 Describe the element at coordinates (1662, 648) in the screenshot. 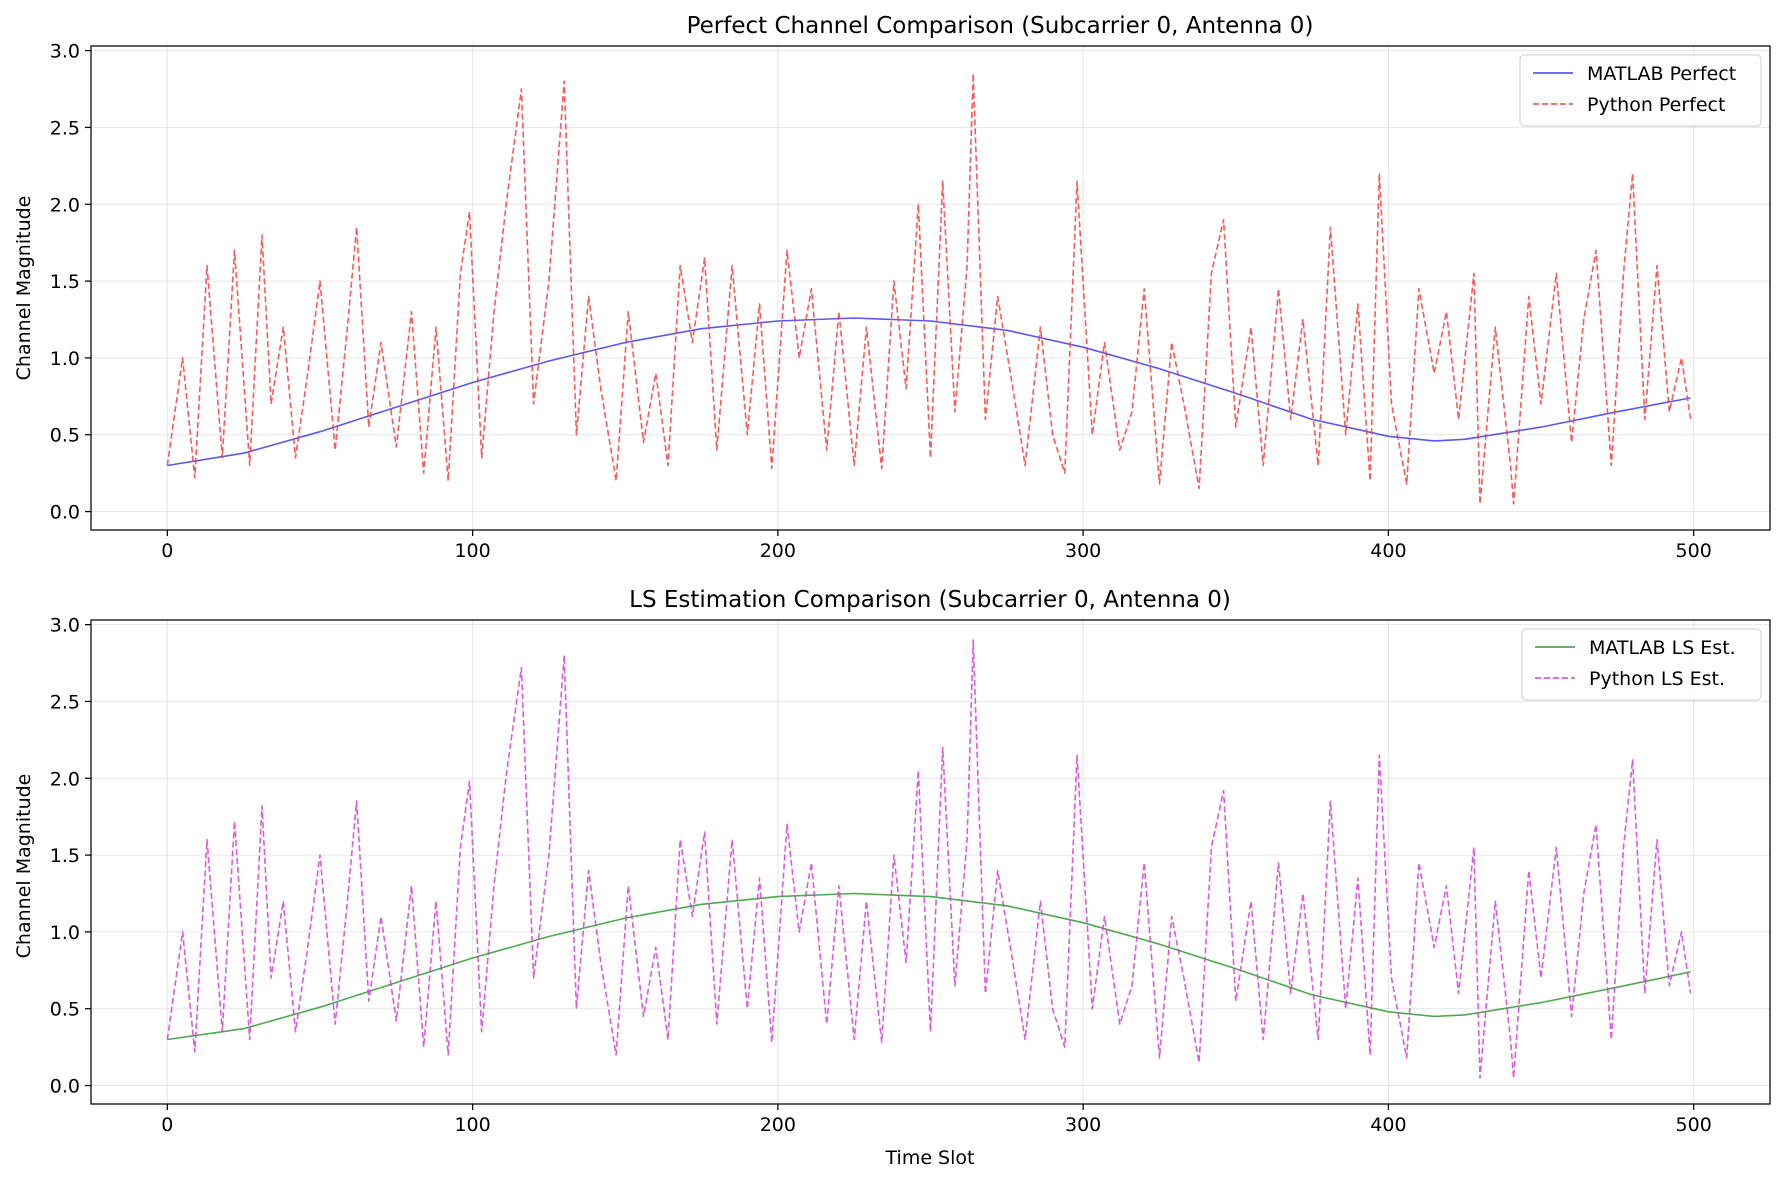

I see `legend-label-matlab-ls: MATLAB LS Est.` at that location.